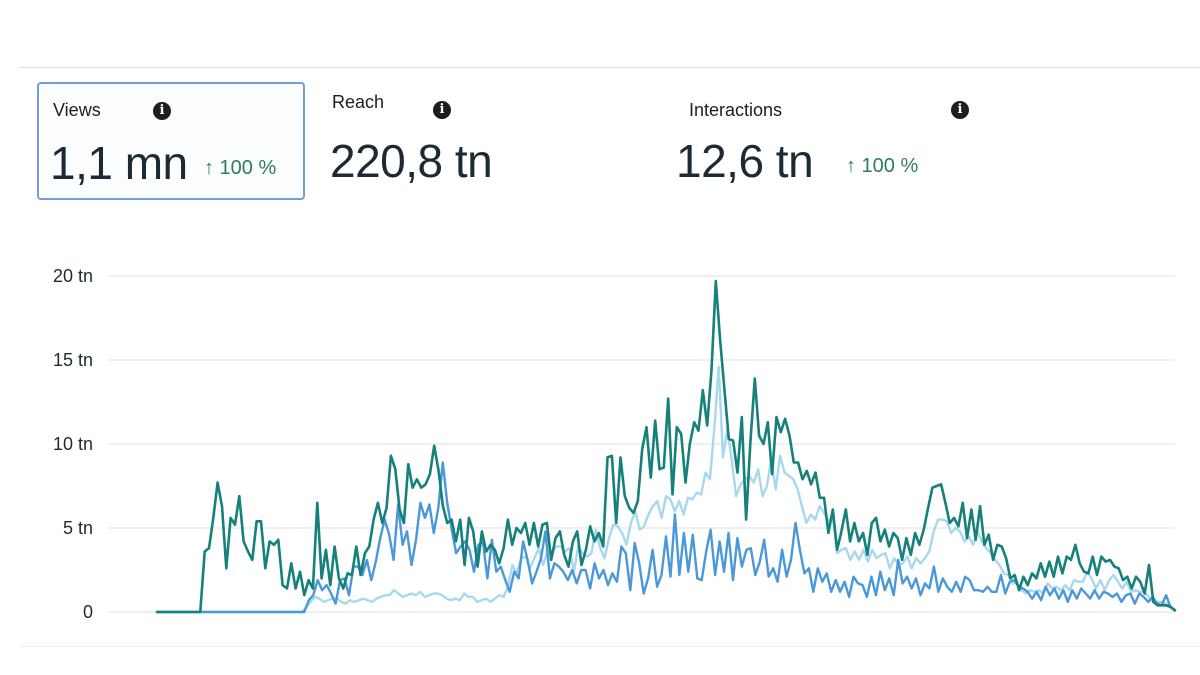  Describe the element at coordinates (88, 612) in the screenshot. I see `y-tick-label: 0` at that location.